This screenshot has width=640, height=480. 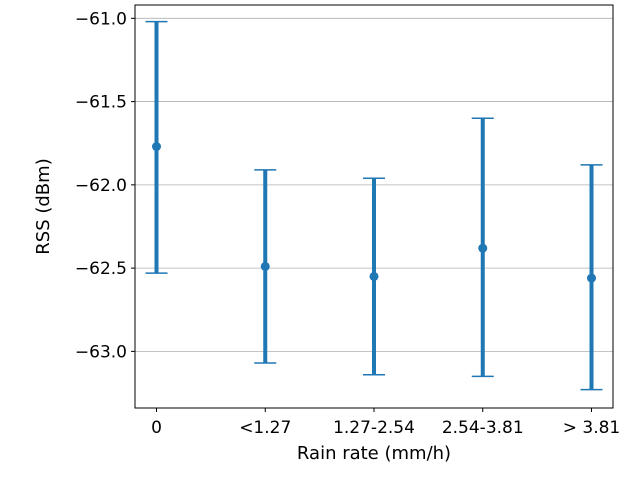 I want to click on y-axis-ticks: −61.0 −61.5 −62.0 −62.5 −63.0, so click(x=105, y=185).